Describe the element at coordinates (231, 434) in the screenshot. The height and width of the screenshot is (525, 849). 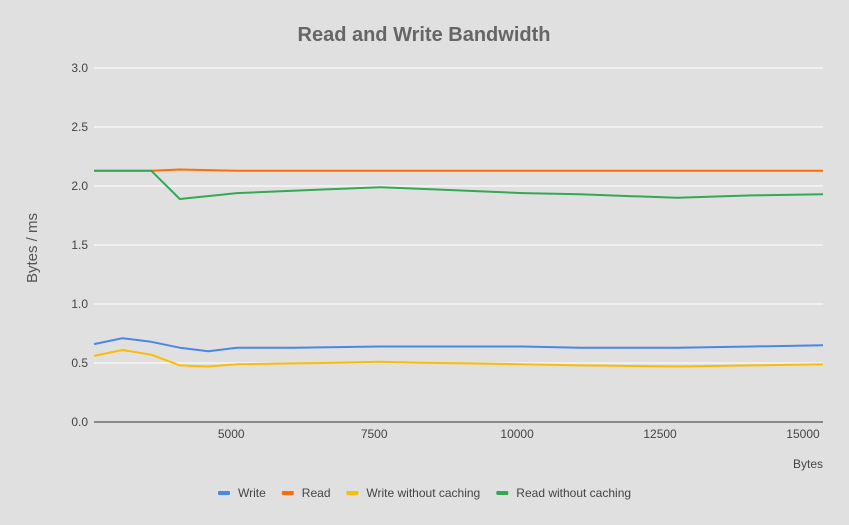
I see `x-tick-label: 5000` at that location.